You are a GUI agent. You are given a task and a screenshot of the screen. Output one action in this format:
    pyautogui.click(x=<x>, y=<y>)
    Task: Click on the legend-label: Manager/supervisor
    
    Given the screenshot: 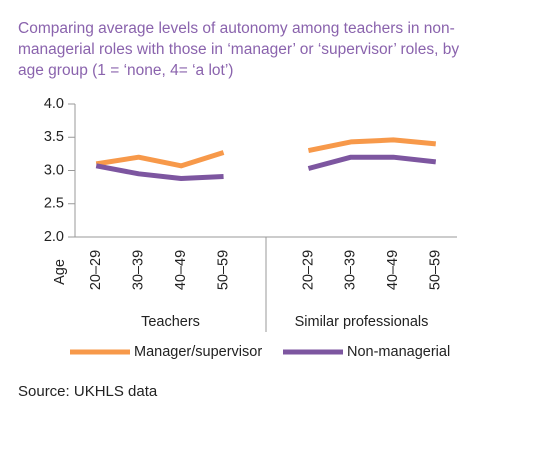 What is the action you would take?
    pyautogui.click(x=198, y=352)
    